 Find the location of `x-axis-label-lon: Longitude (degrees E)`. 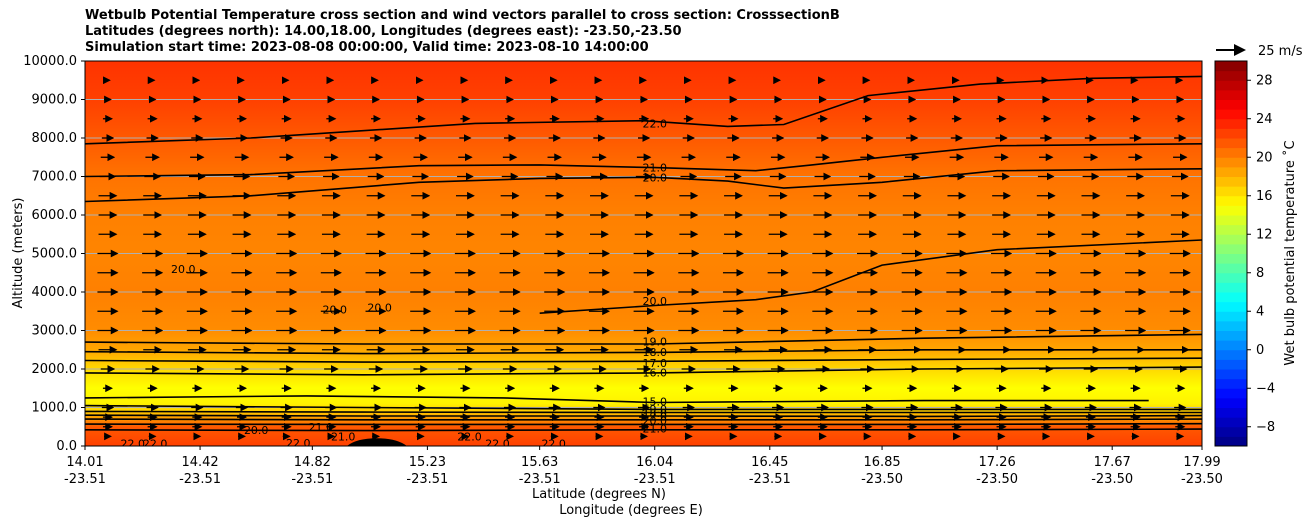

x-axis-label-lon: Longitude (degrees E) is located at coordinates (631, 510).